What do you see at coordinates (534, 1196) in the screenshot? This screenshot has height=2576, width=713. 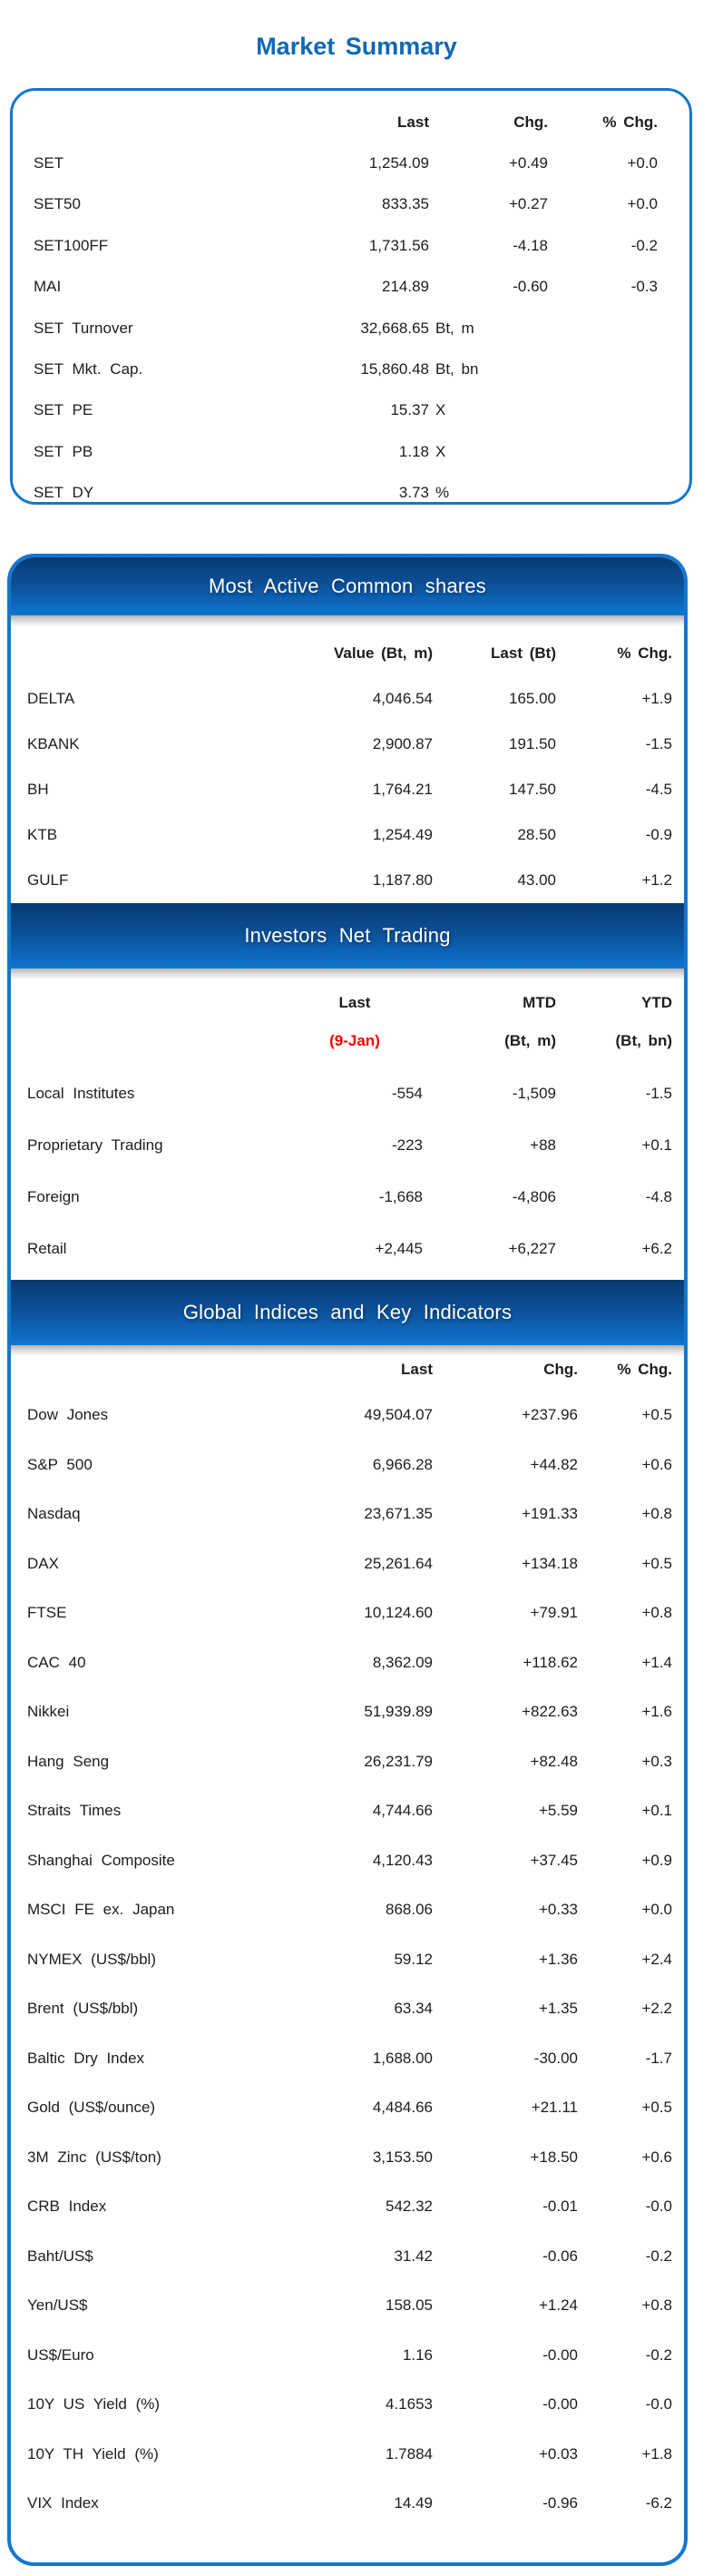 I see `value-mtd: -4,806` at bounding box center [534, 1196].